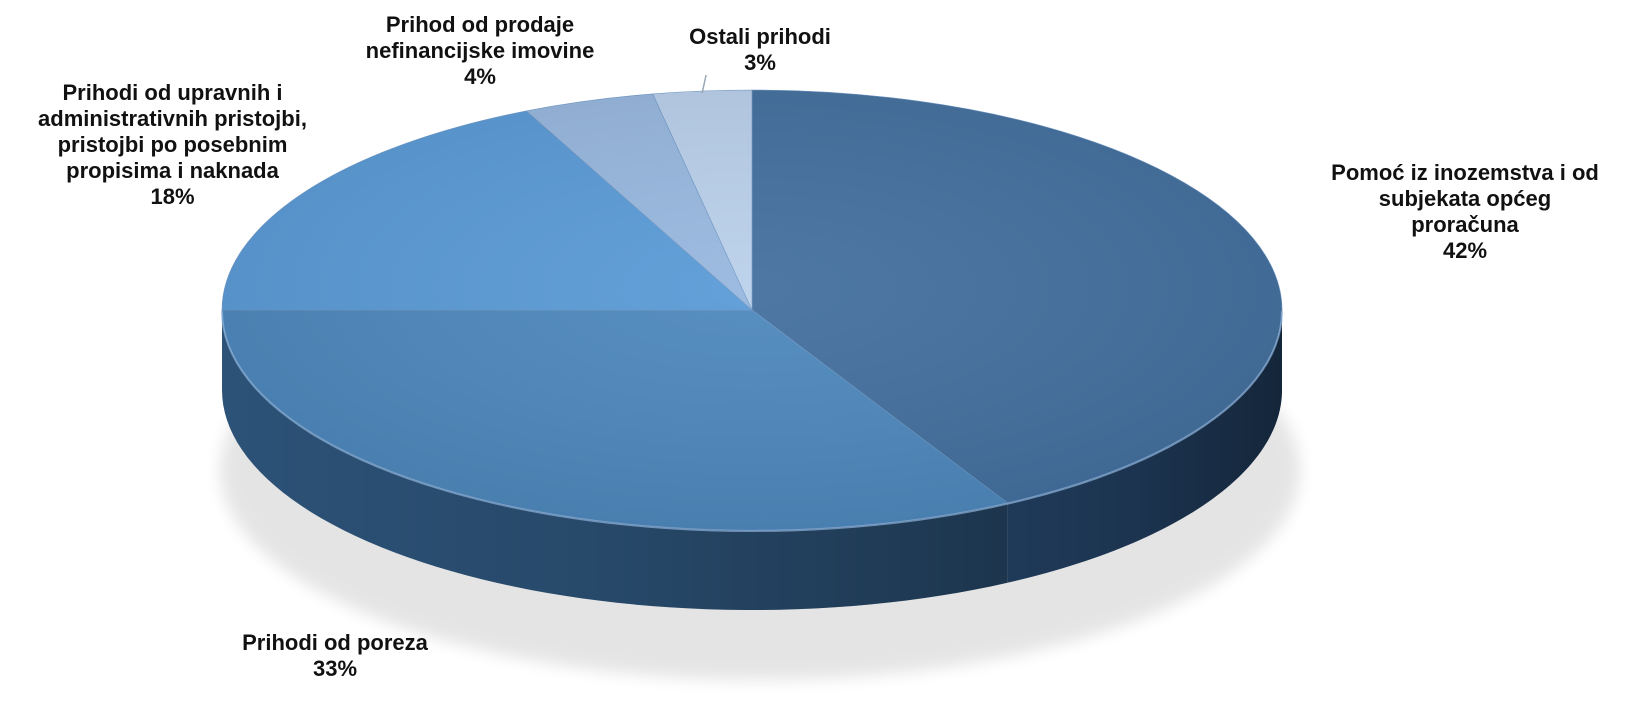 The image size is (1633, 708). I want to click on leader-lines, so click(704, 84).